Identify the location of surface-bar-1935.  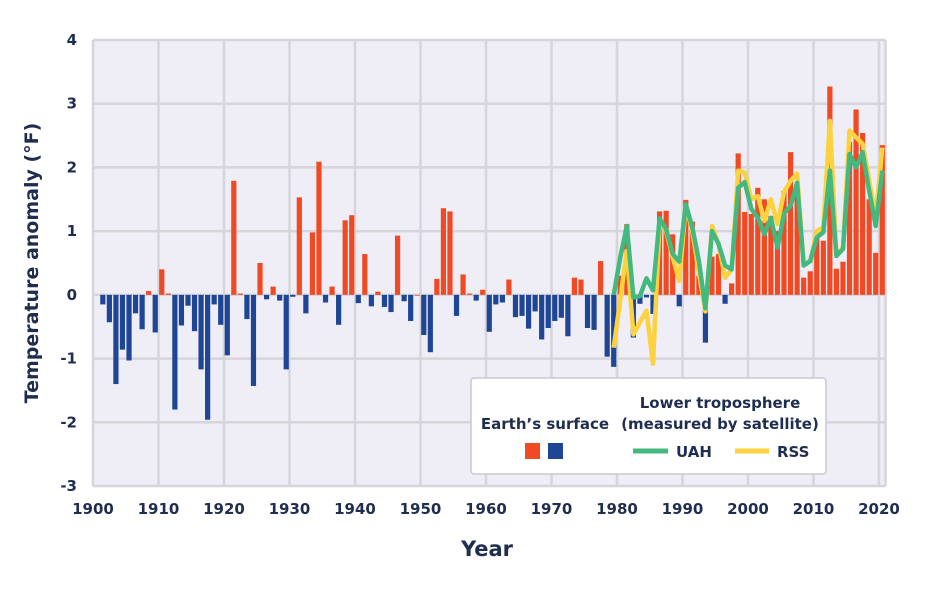
(325, 298).